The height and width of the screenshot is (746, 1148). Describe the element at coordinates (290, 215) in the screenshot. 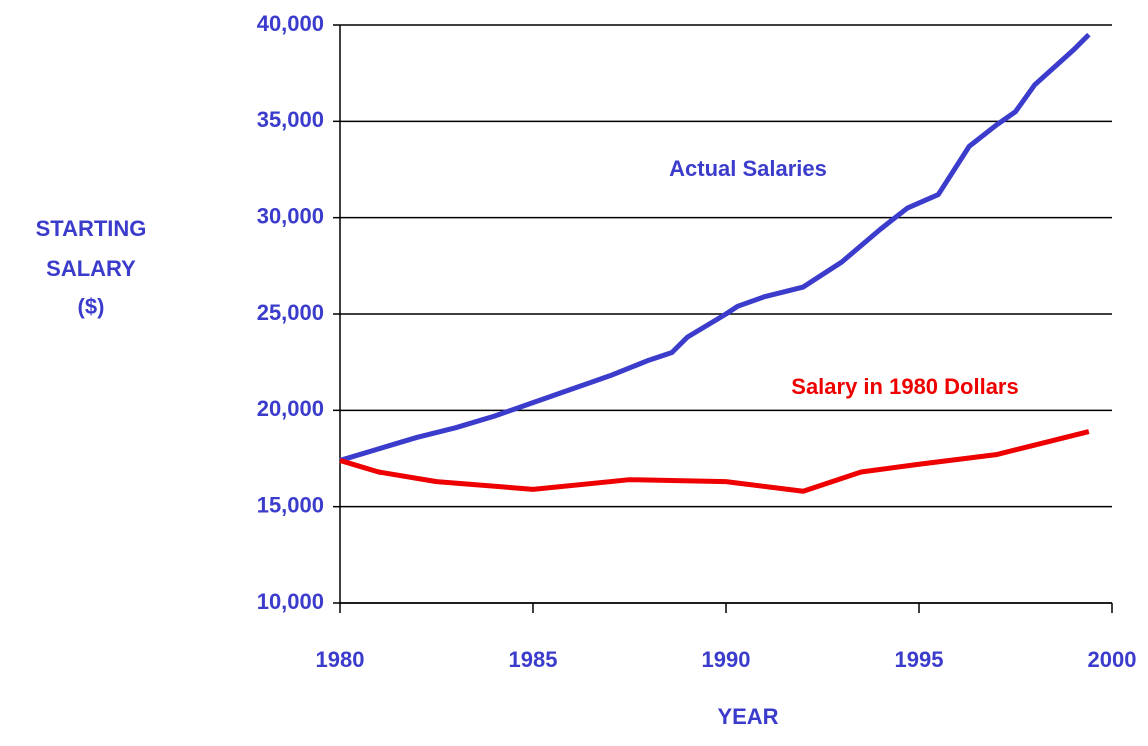

I see `y-tick-label: 30,000` at that location.